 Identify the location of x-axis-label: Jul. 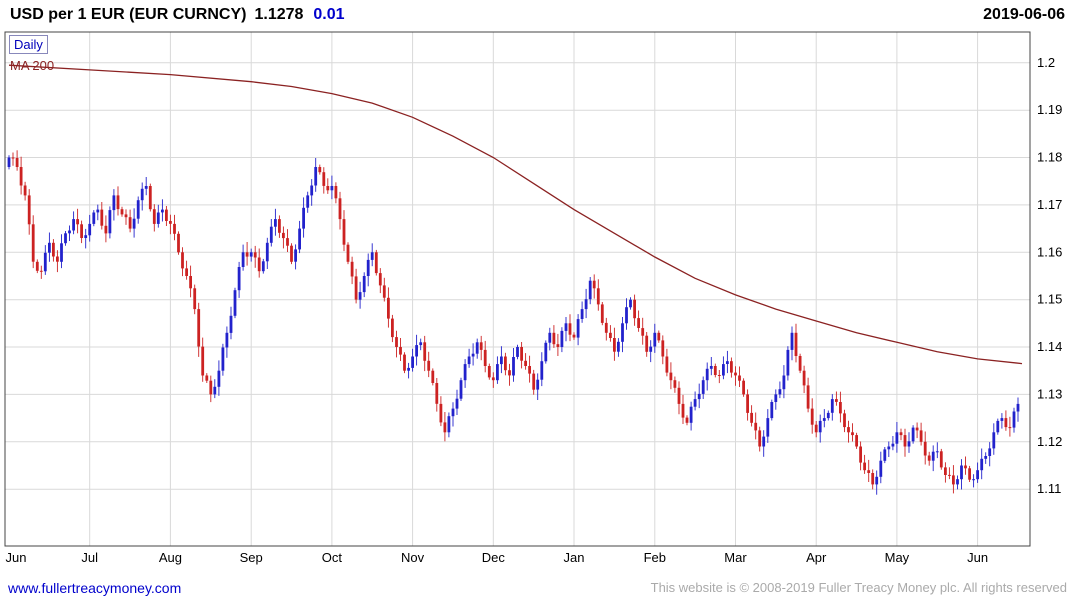
(89, 557).